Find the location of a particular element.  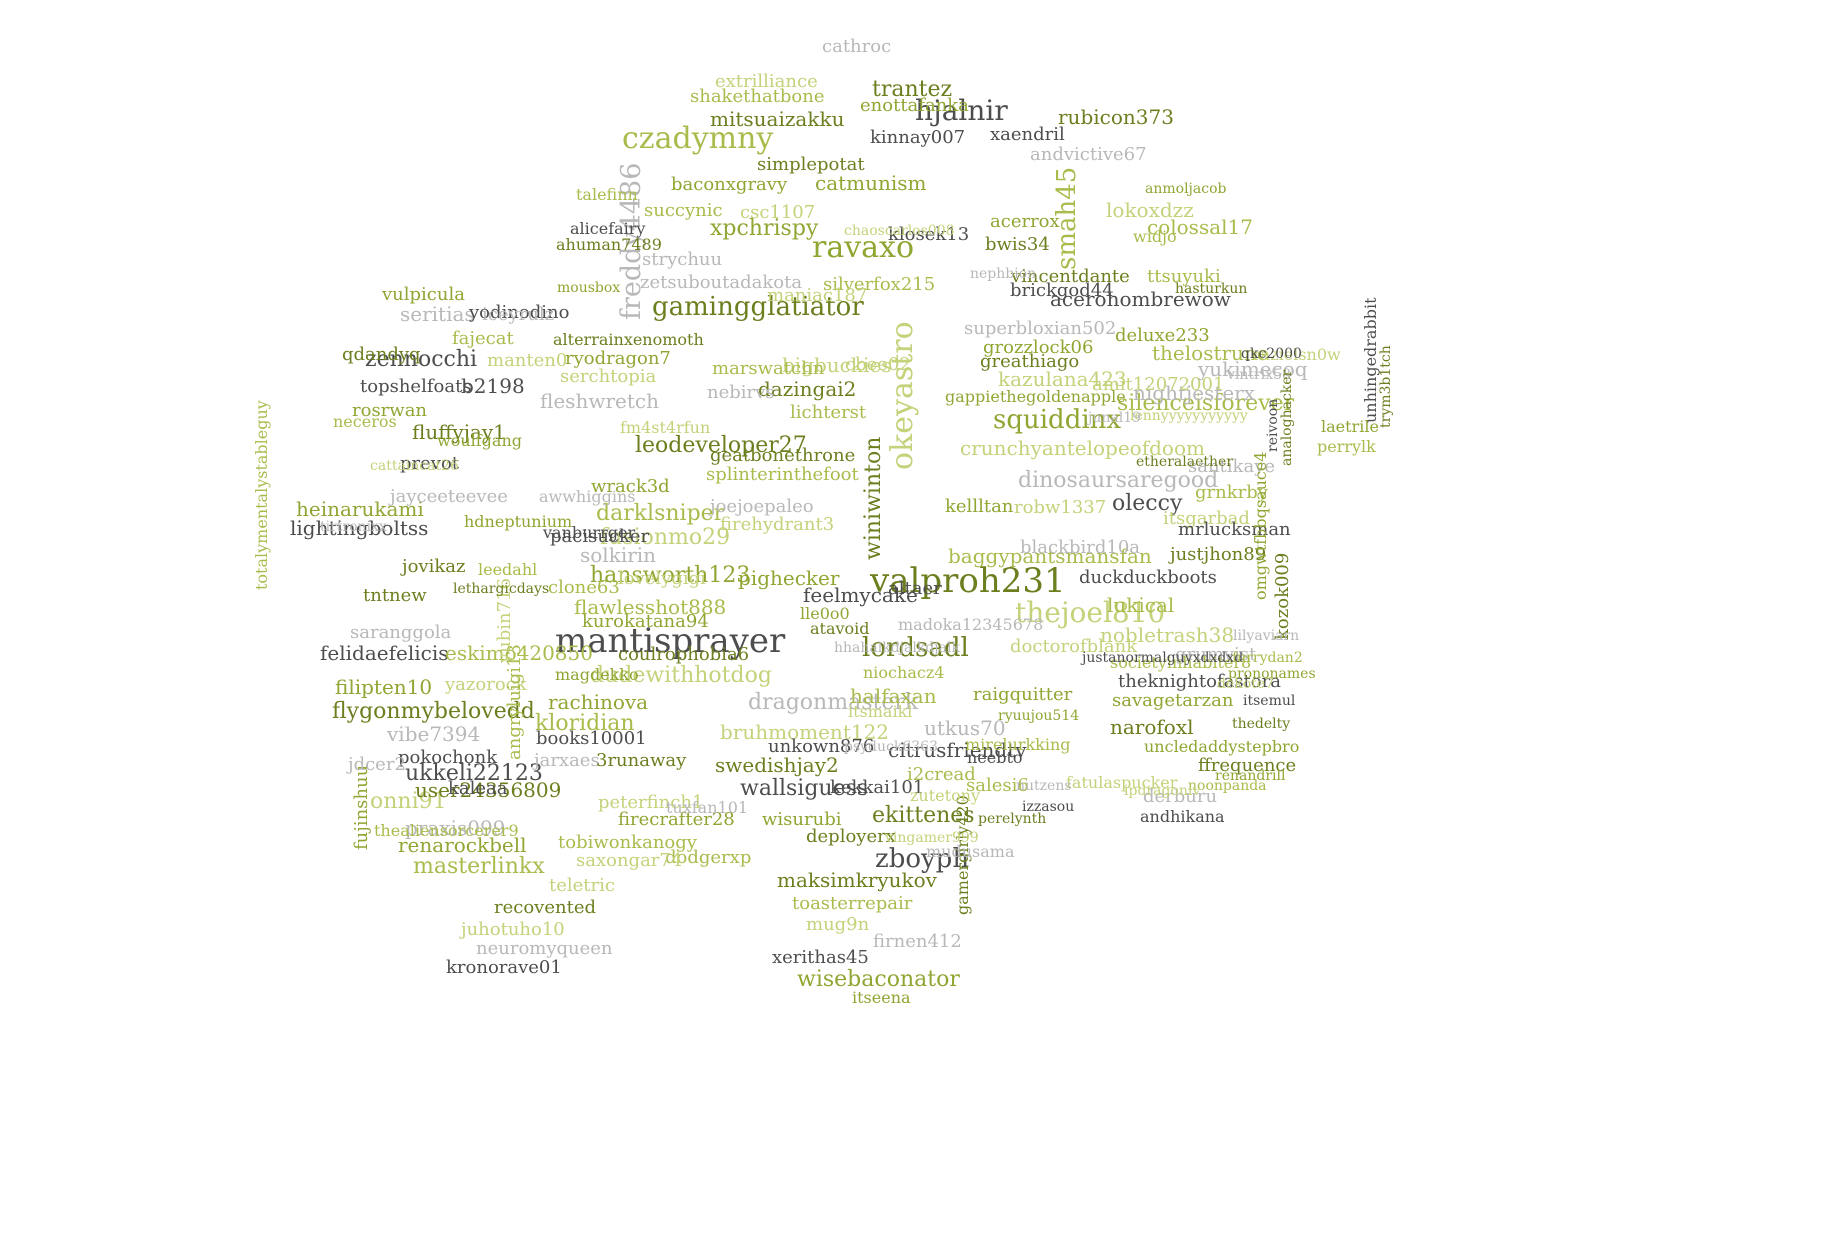

cloud-word: xaendril is located at coordinates (1027, 134).